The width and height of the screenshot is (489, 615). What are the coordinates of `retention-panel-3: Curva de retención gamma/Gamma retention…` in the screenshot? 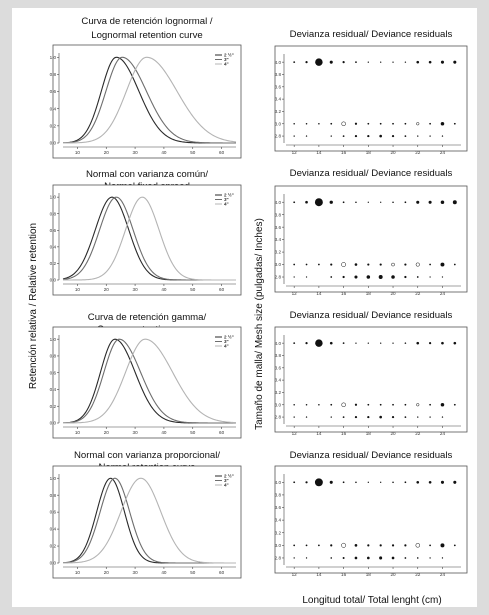 It's located at (146, 375).